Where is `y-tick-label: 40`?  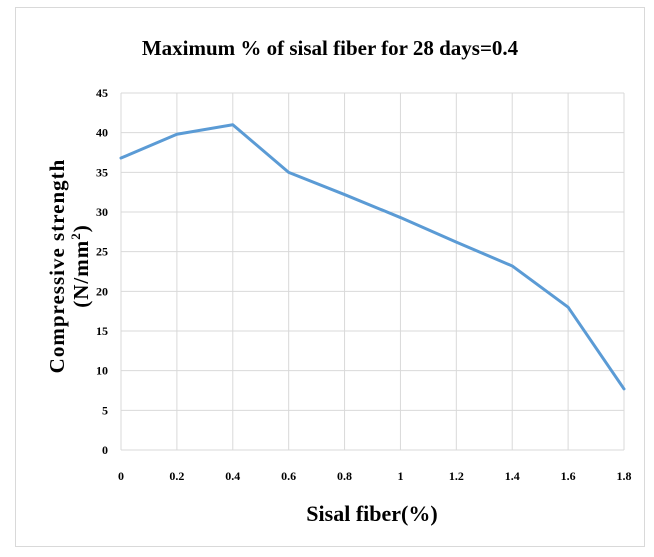 y-tick-label: 40 is located at coordinates (102, 133).